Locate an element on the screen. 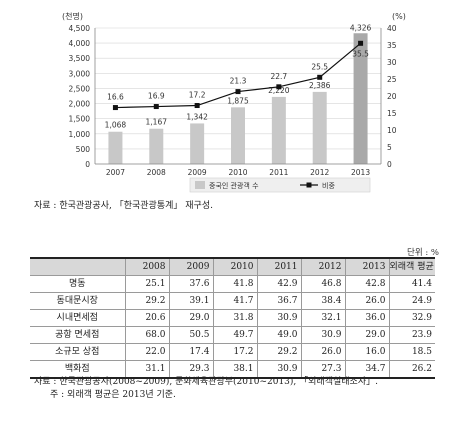 The width and height of the screenshot is (457, 422). left-axis-tick-label: 1,500 is located at coordinates (80, 119).